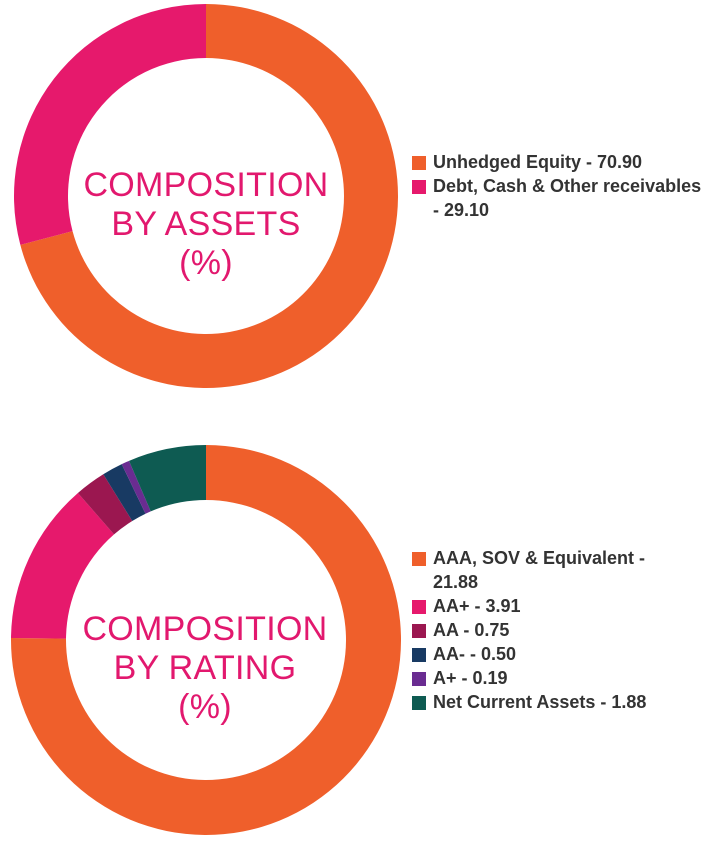 Image resolution: width=725 pixels, height=848 pixels. I want to click on legend-label: A+ - 0.19, so click(470, 678).